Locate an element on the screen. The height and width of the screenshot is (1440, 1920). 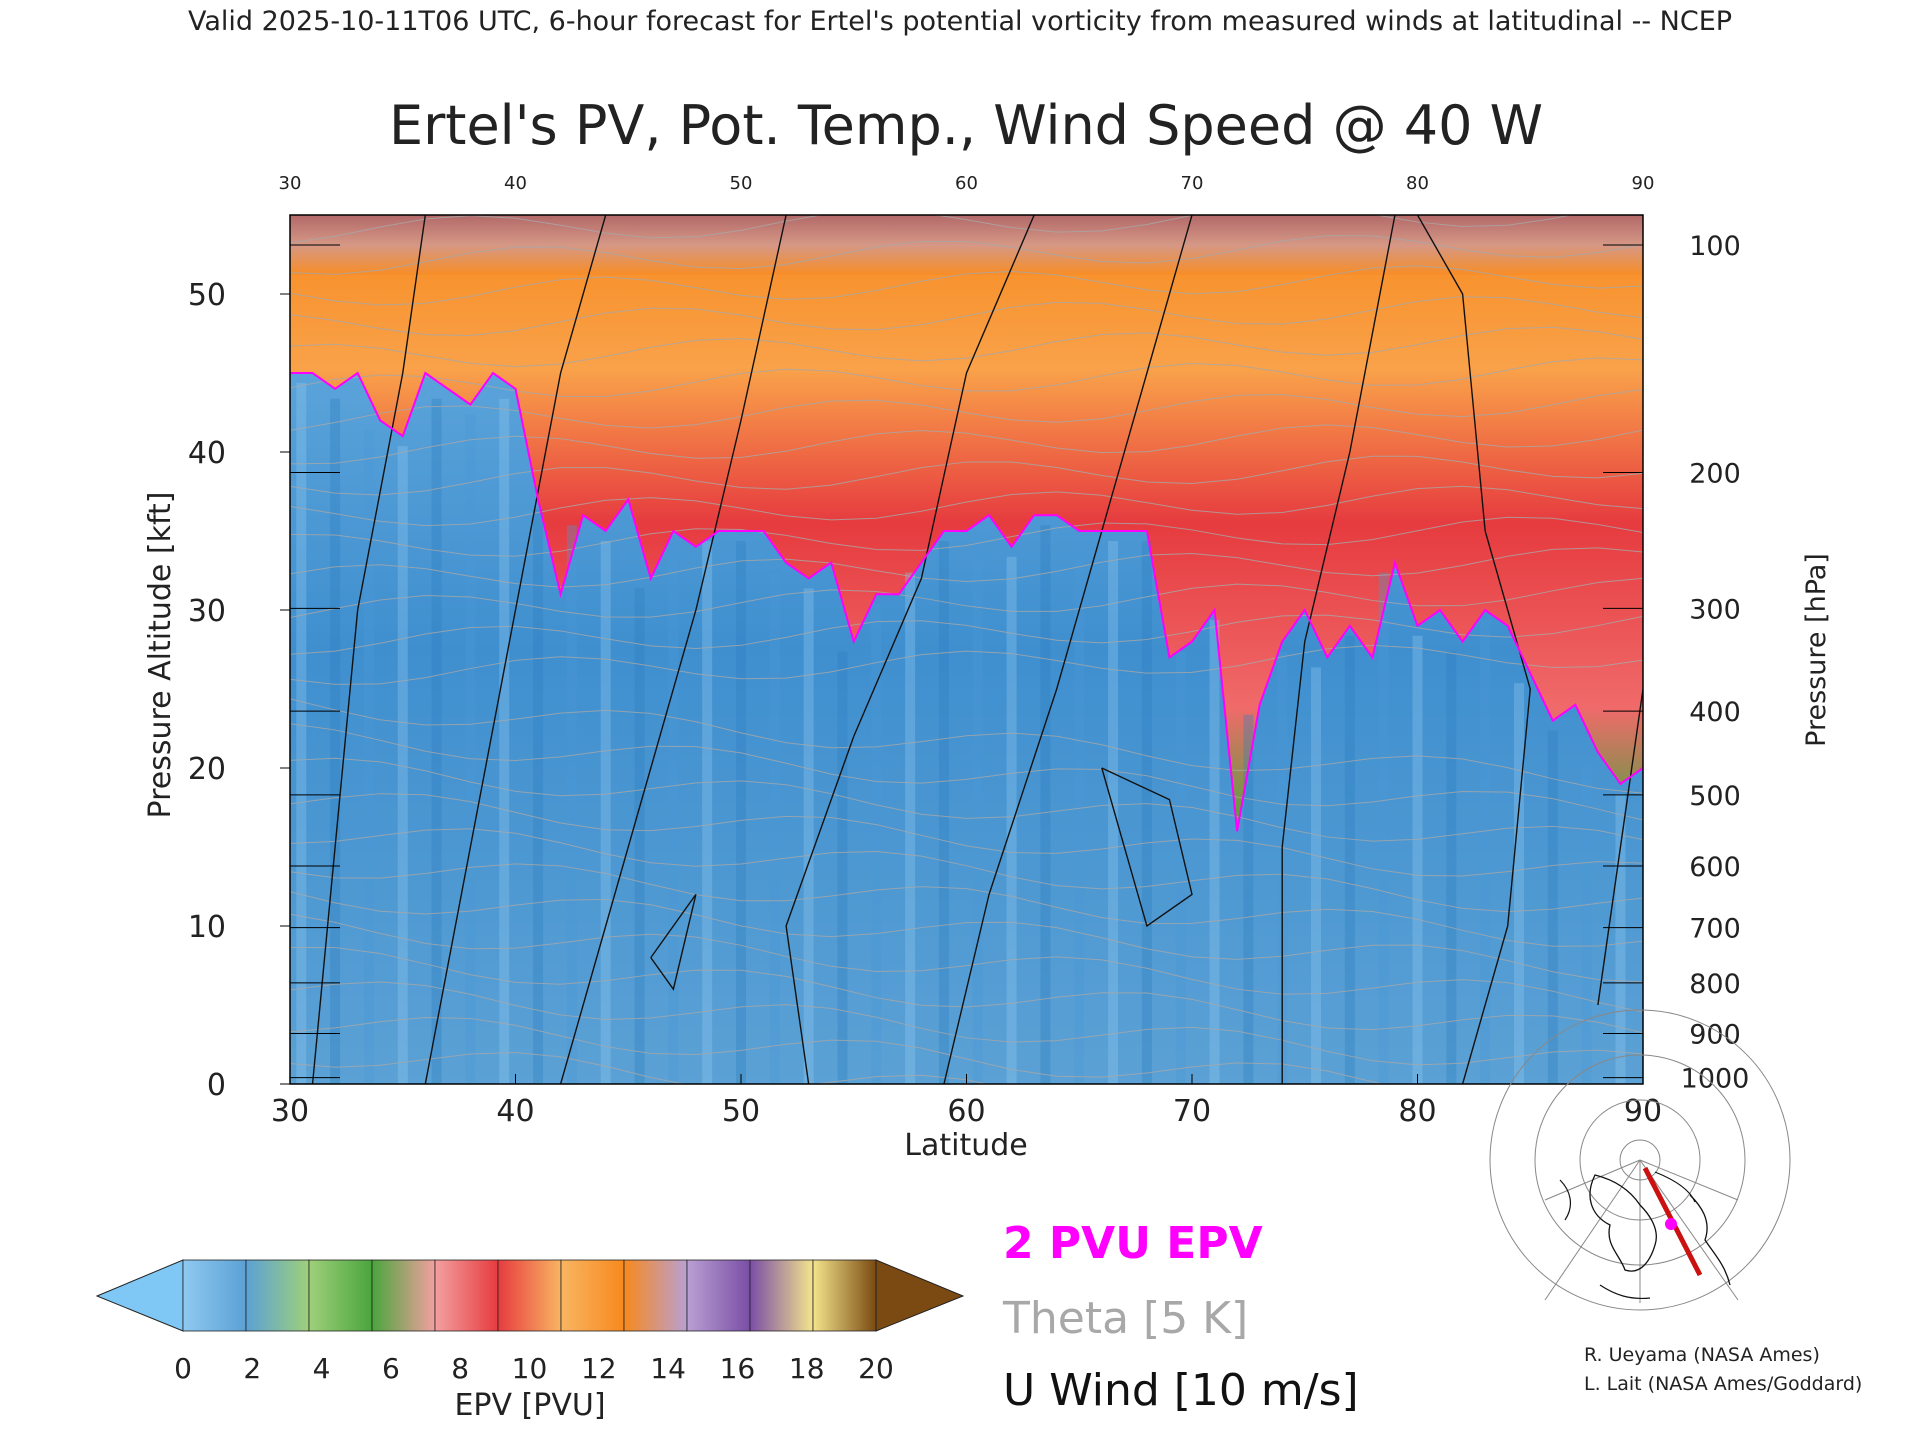
y-tick-label: 40 is located at coordinates (207, 453).